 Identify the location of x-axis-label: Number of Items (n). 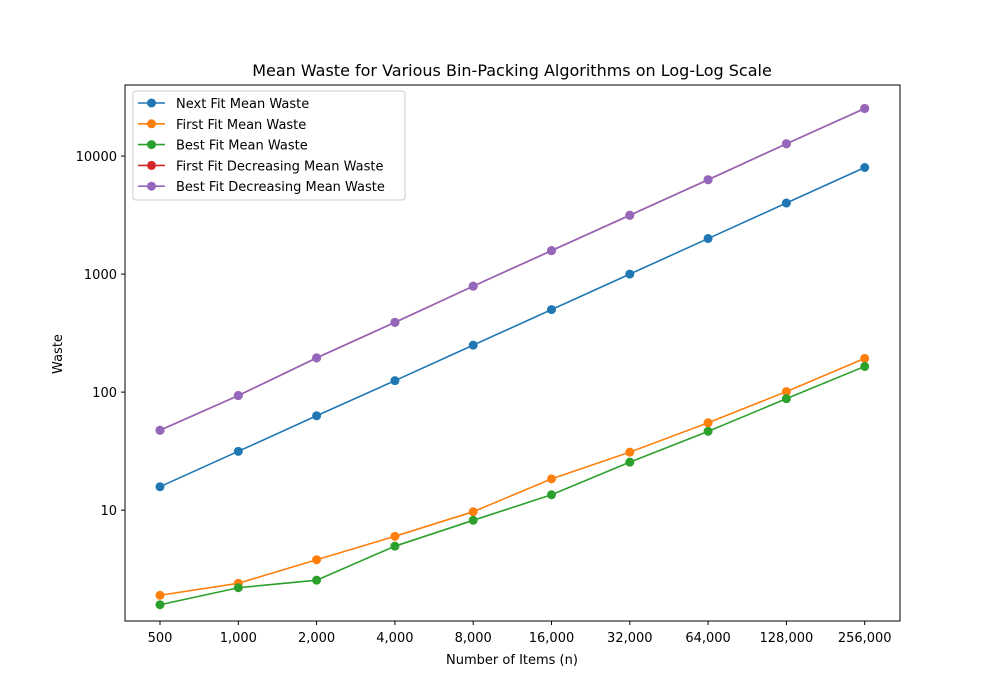
(512, 660).